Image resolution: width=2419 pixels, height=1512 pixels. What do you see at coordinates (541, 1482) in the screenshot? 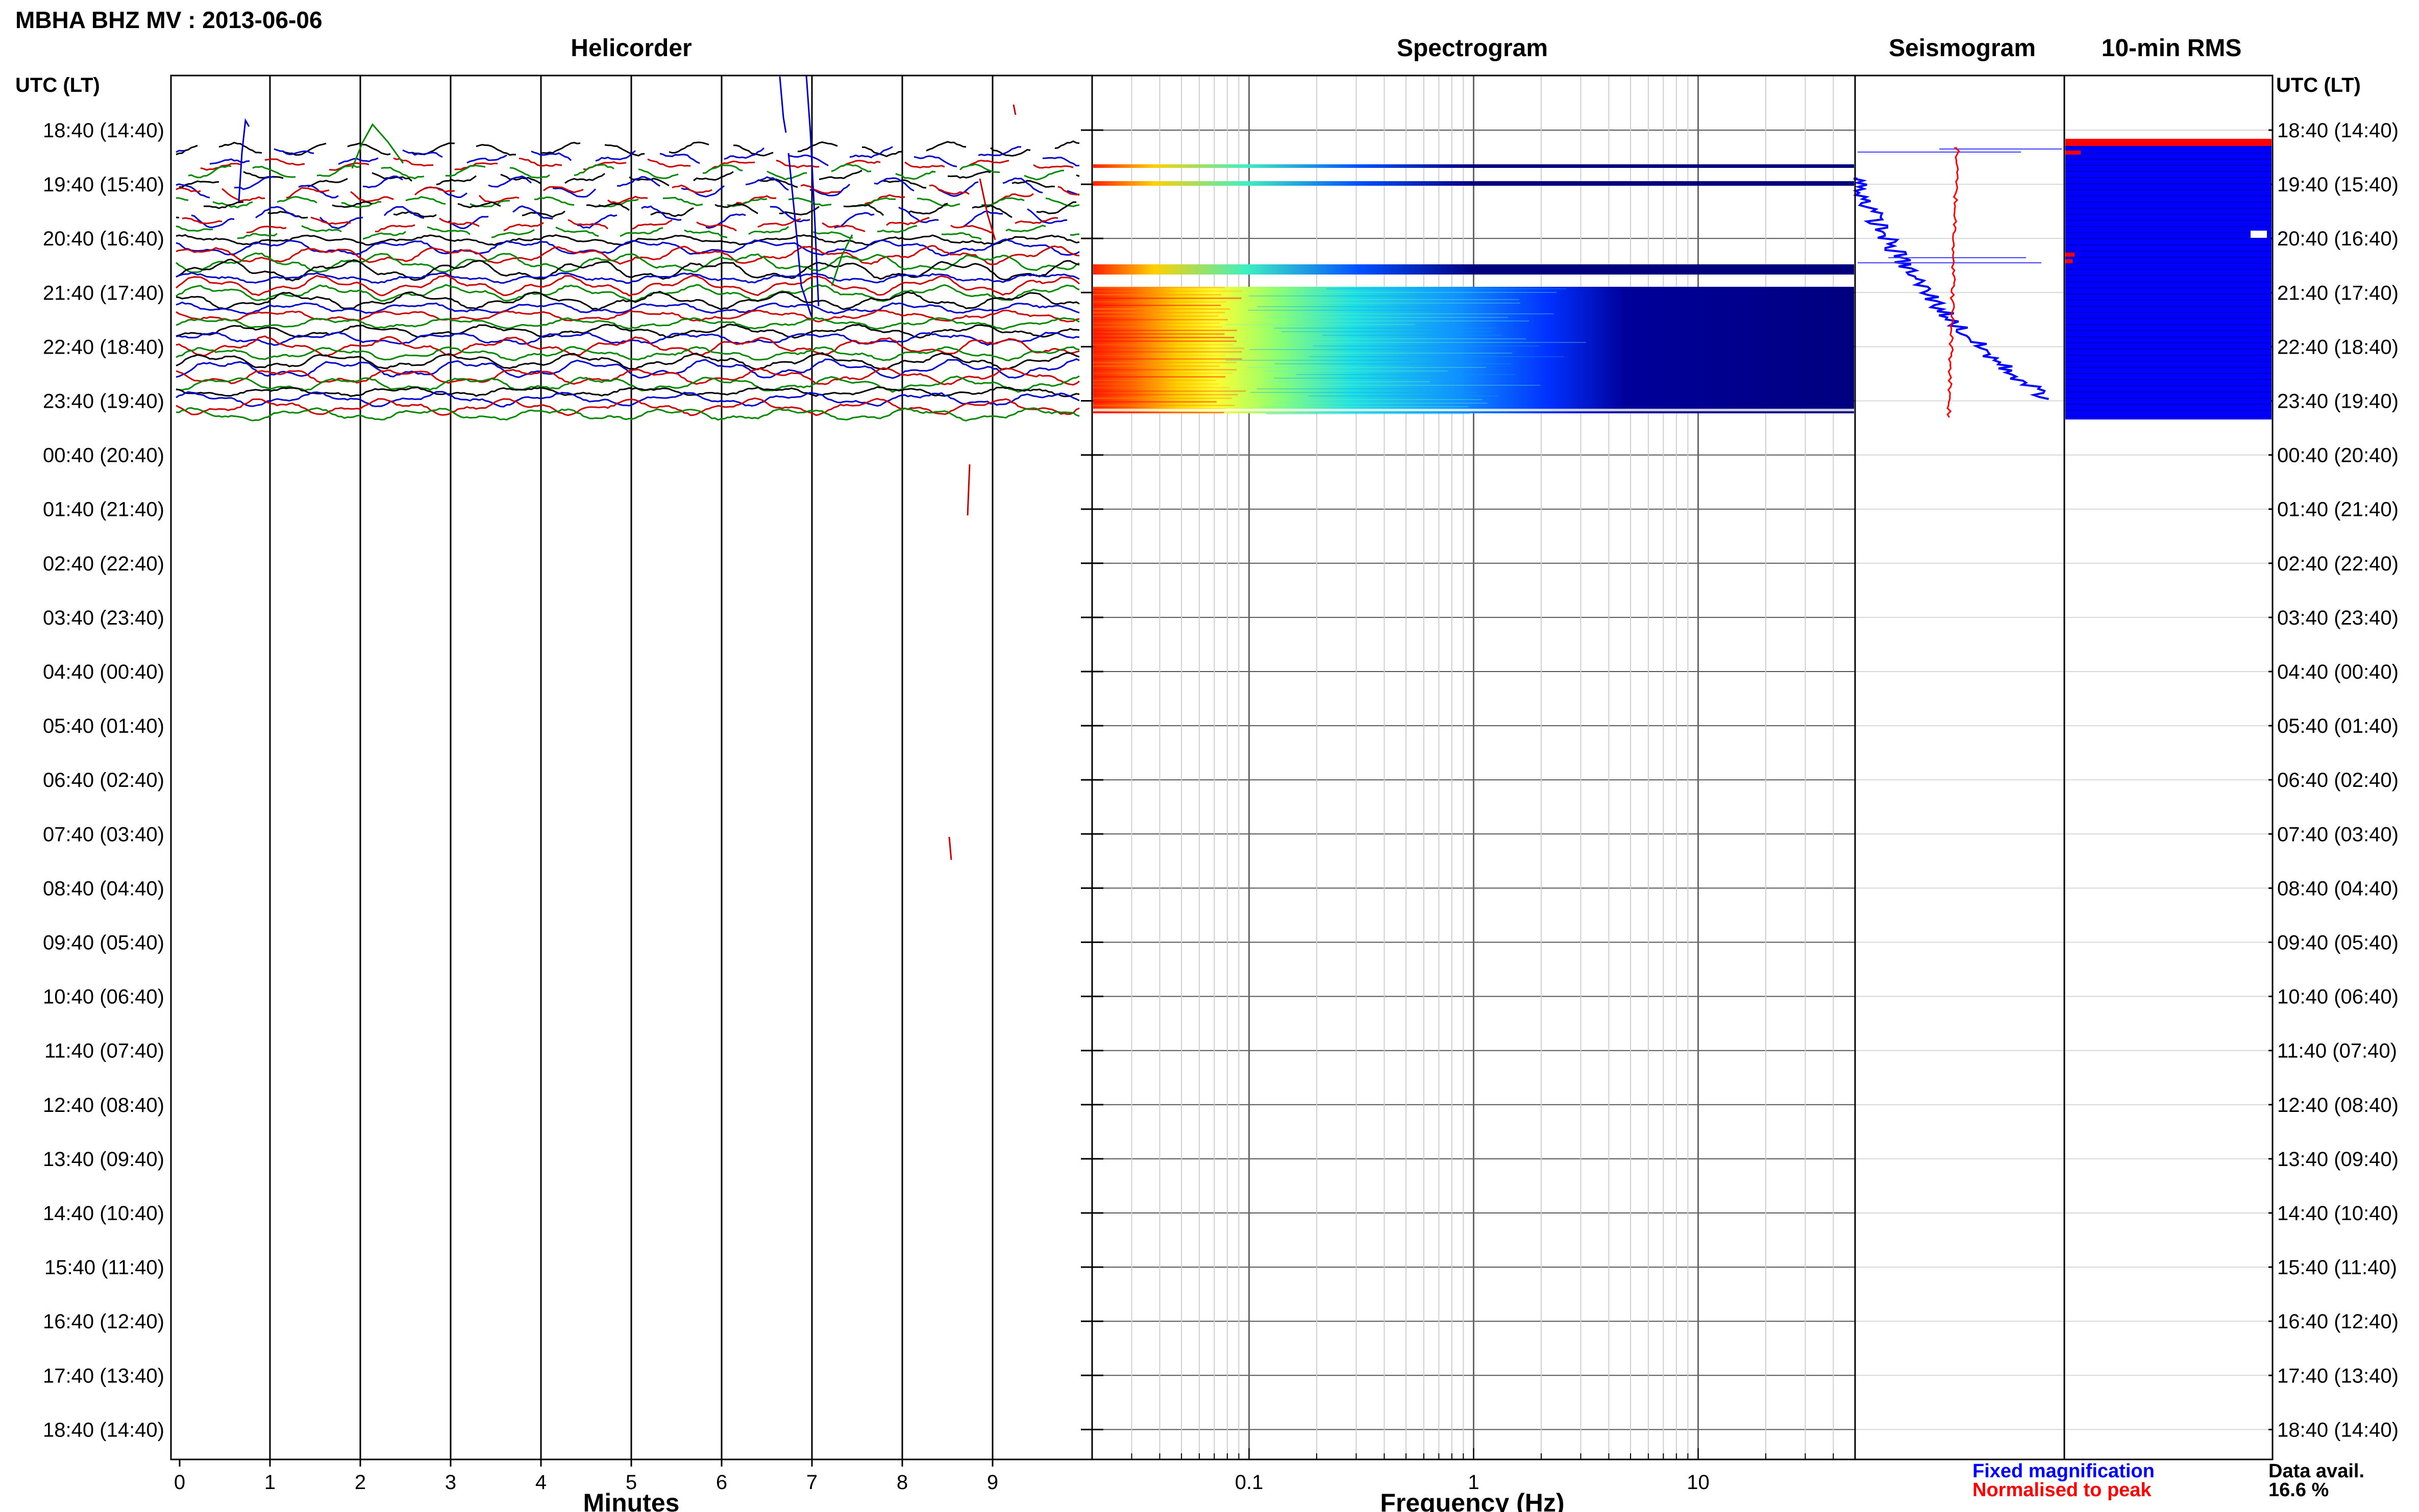
I see `minute-tick-label: 4` at bounding box center [541, 1482].